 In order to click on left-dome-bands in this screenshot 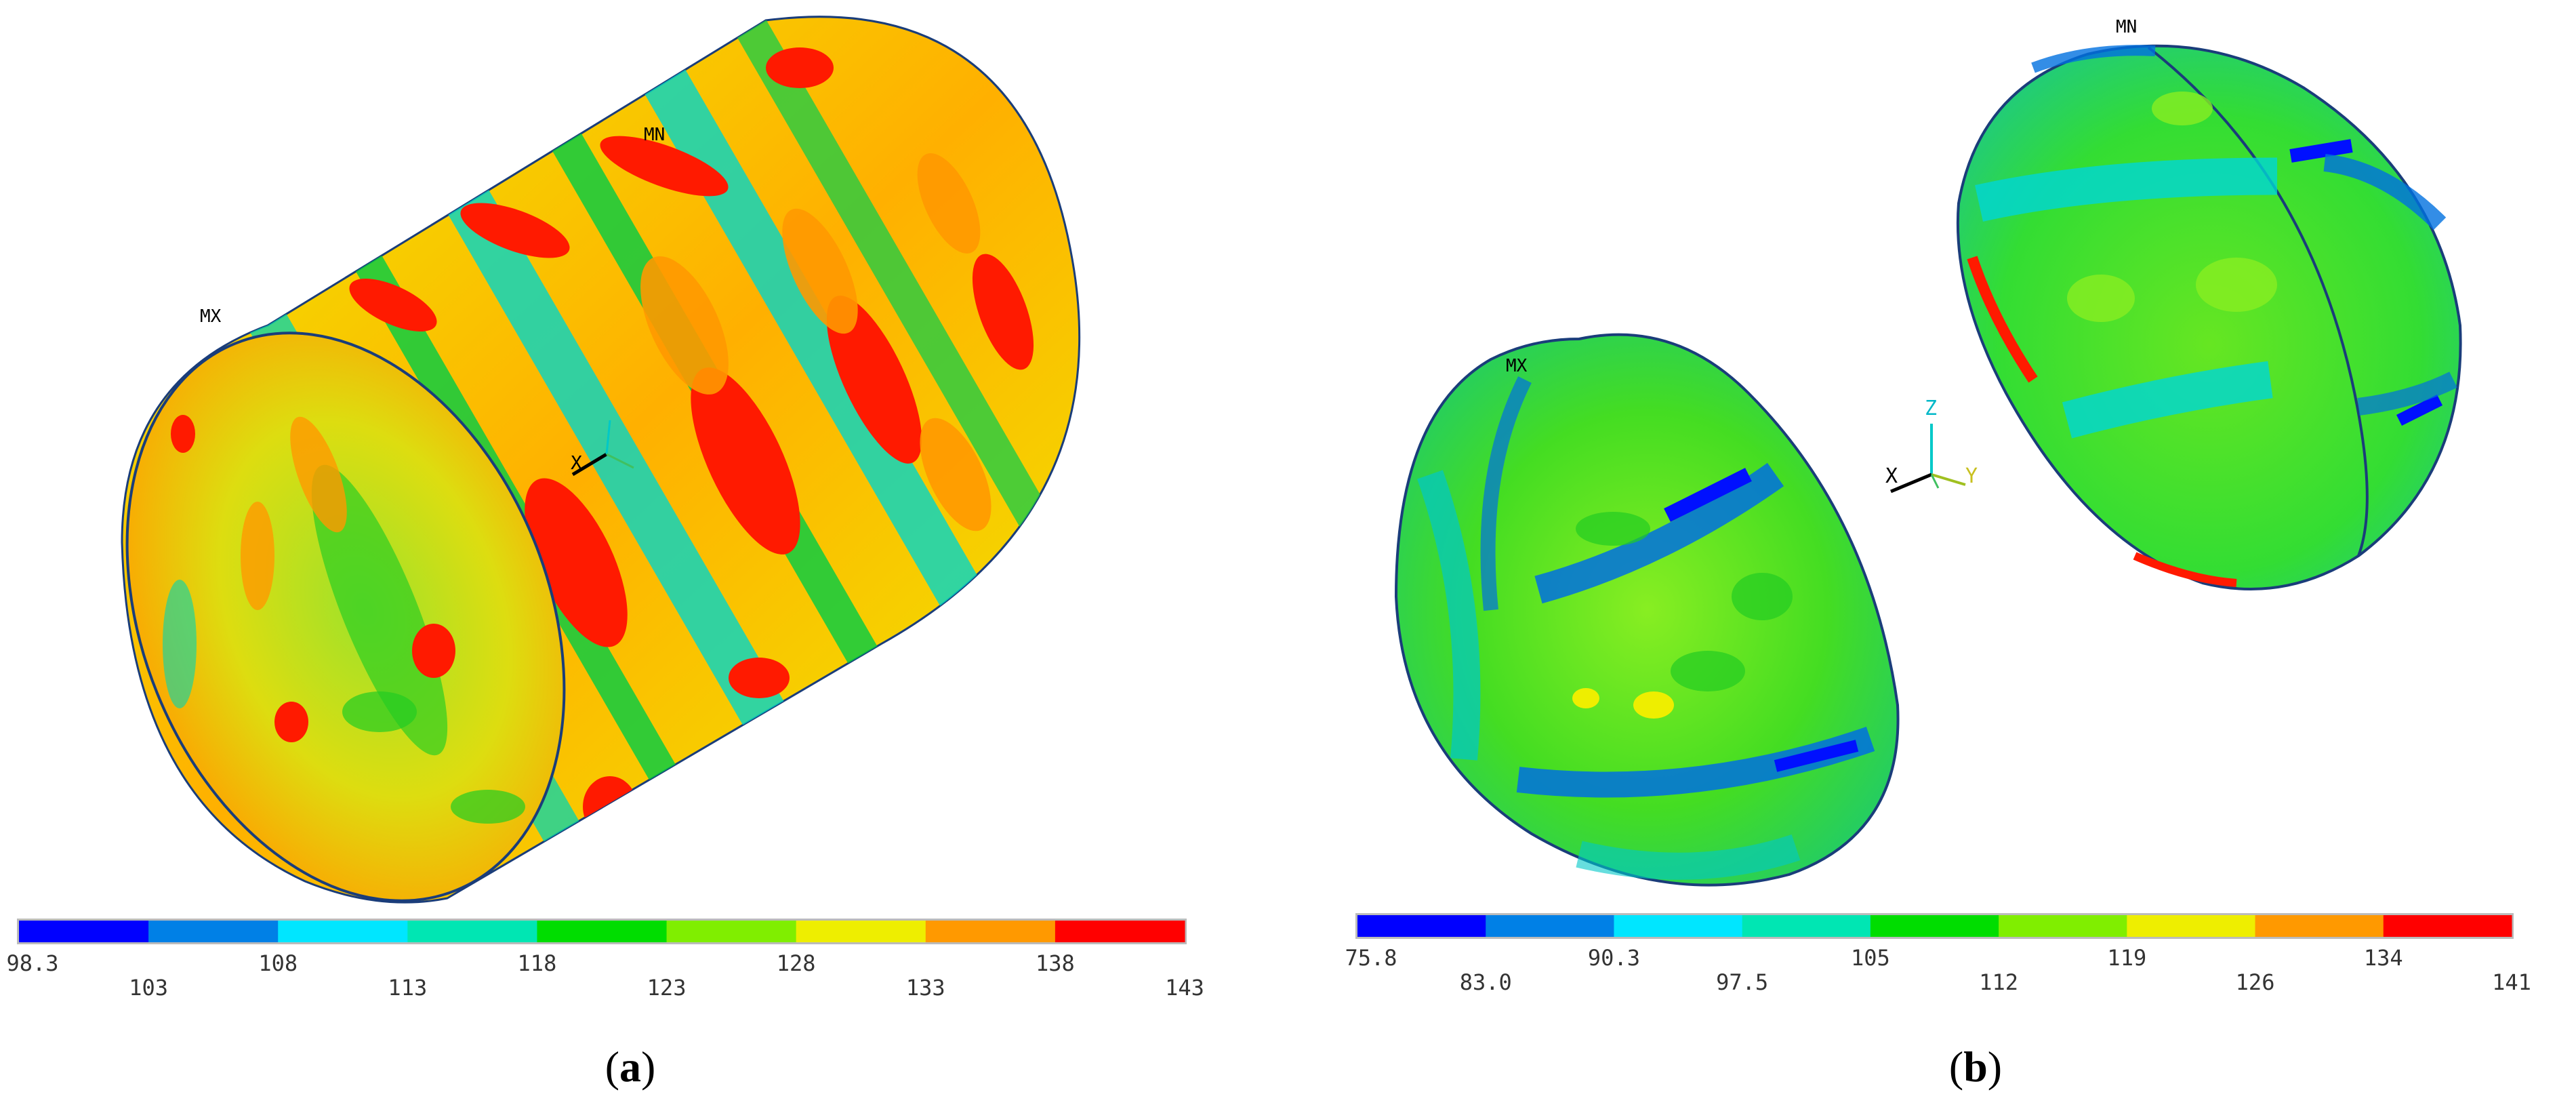, I will do `click(1646, 628)`.